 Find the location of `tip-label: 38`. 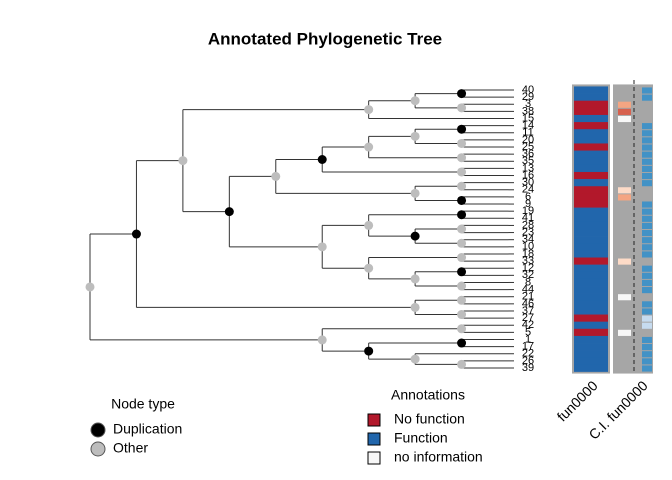

tip-label: 38 is located at coordinates (528, 111).